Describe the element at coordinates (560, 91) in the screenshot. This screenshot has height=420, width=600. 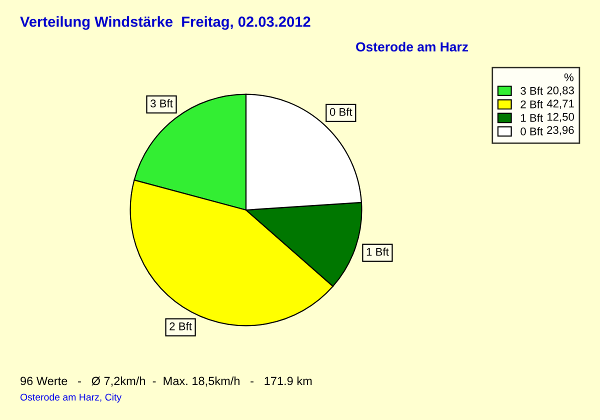
I see `data-label: 20,83` at that location.